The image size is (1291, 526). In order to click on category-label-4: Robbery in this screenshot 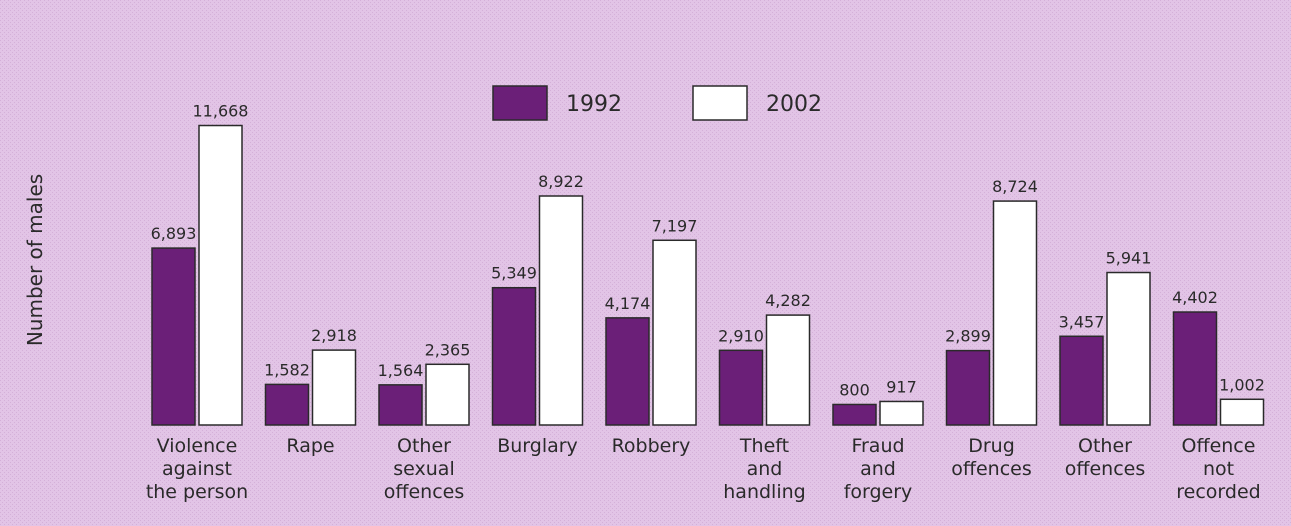, I will do `click(651, 446)`.